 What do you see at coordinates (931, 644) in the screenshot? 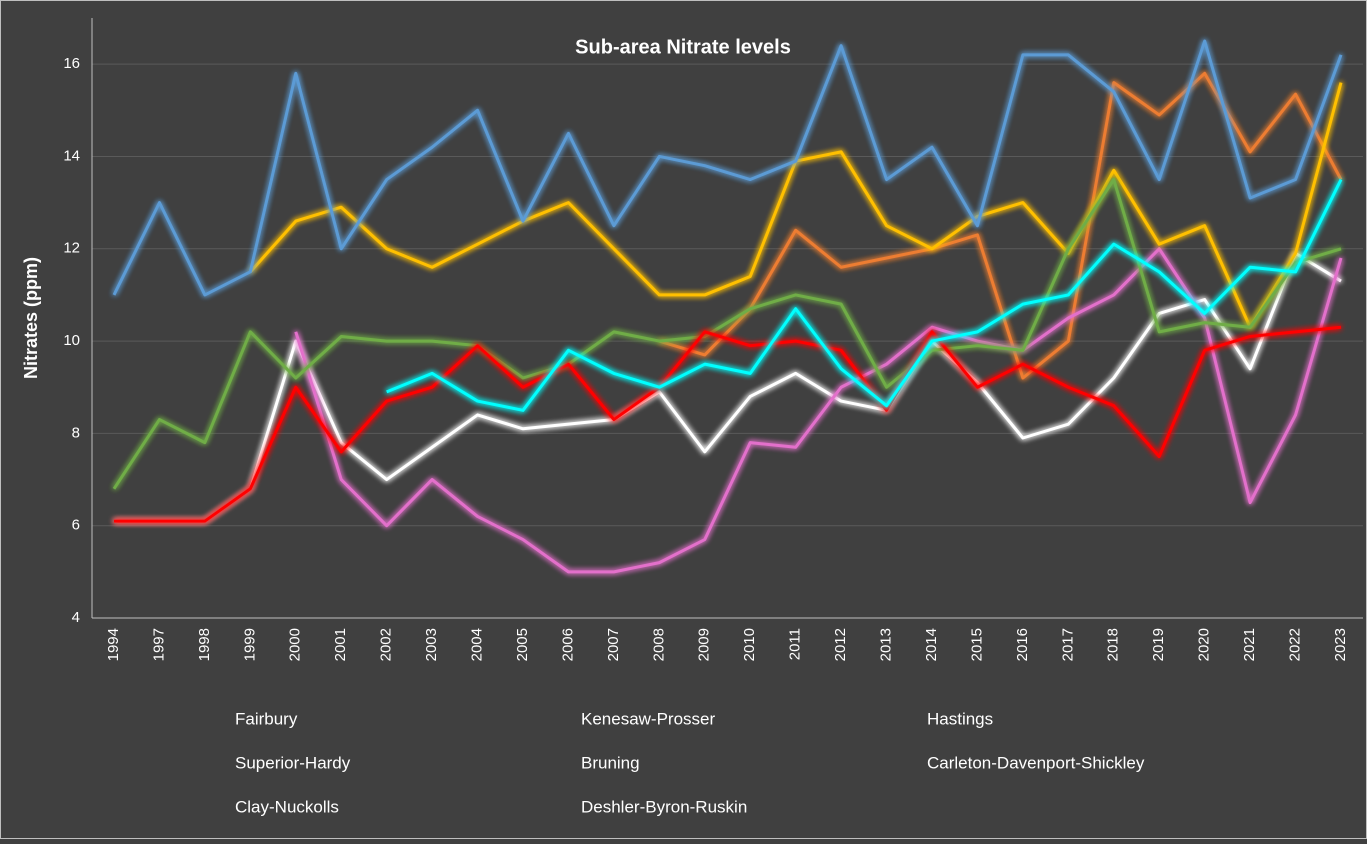
I see `x-tick-label: 2014` at bounding box center [931, 644].